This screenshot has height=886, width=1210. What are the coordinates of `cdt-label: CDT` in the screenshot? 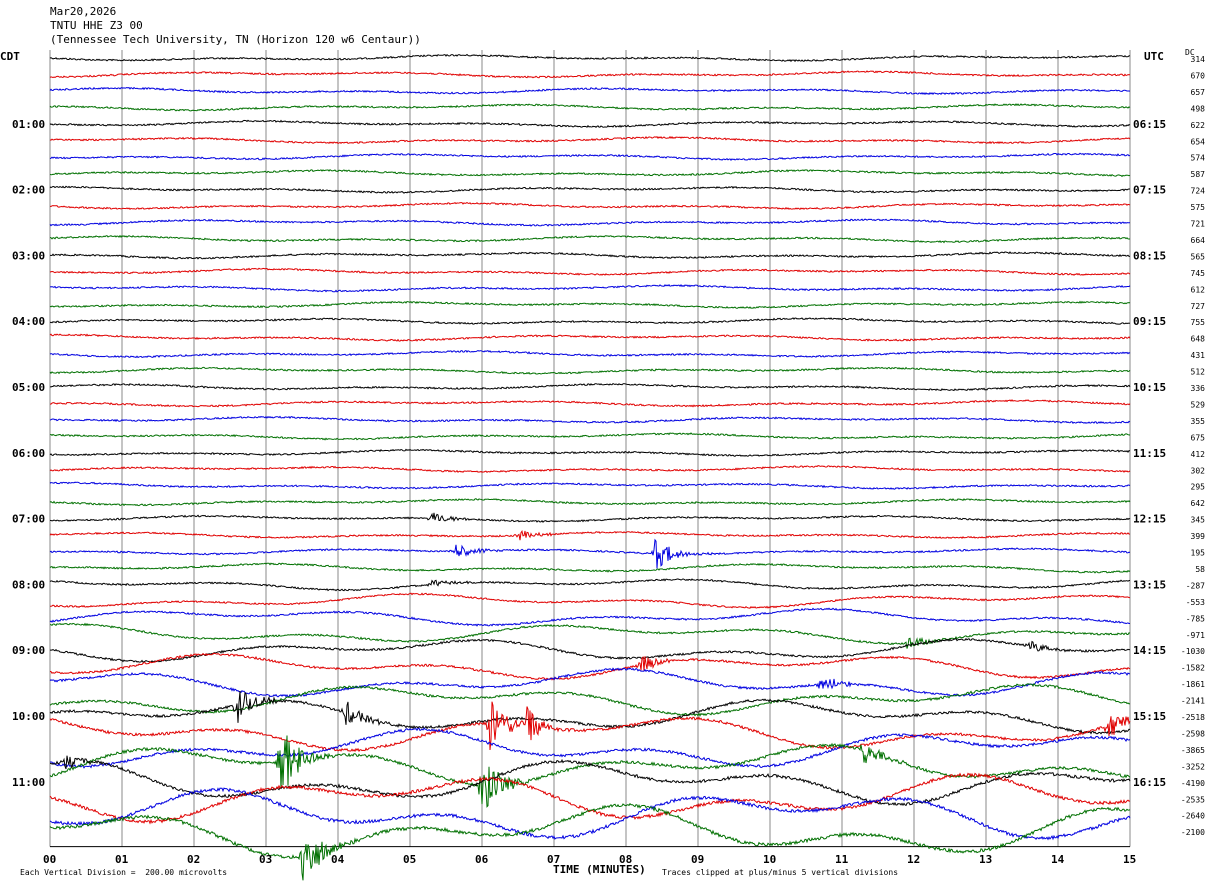 It's located at (10, 56).